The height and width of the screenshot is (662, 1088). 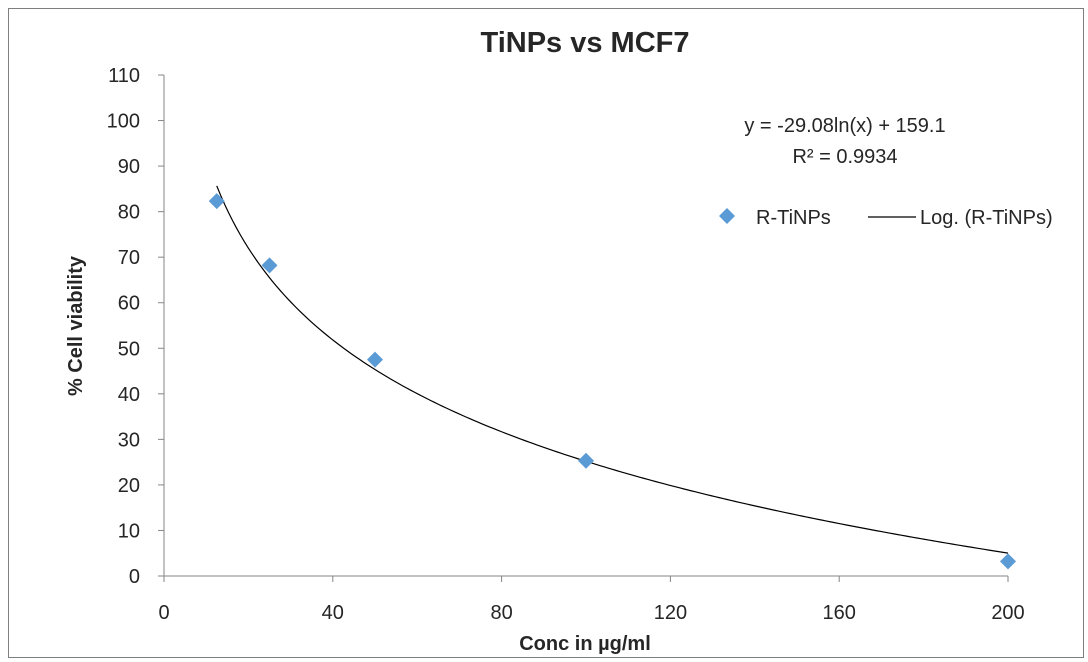 What do you see at coordinates (76, 325) in the screenshot?
I see `y-axis-title: % Cell viability` at bounding box center [76, 325].